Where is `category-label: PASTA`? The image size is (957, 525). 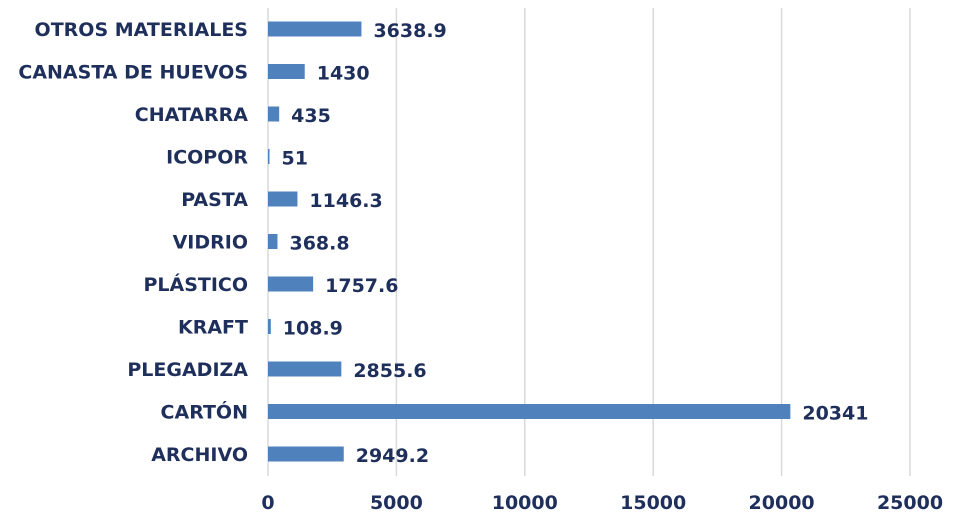
category-label: PASTA is located at coordinates (214, 200).